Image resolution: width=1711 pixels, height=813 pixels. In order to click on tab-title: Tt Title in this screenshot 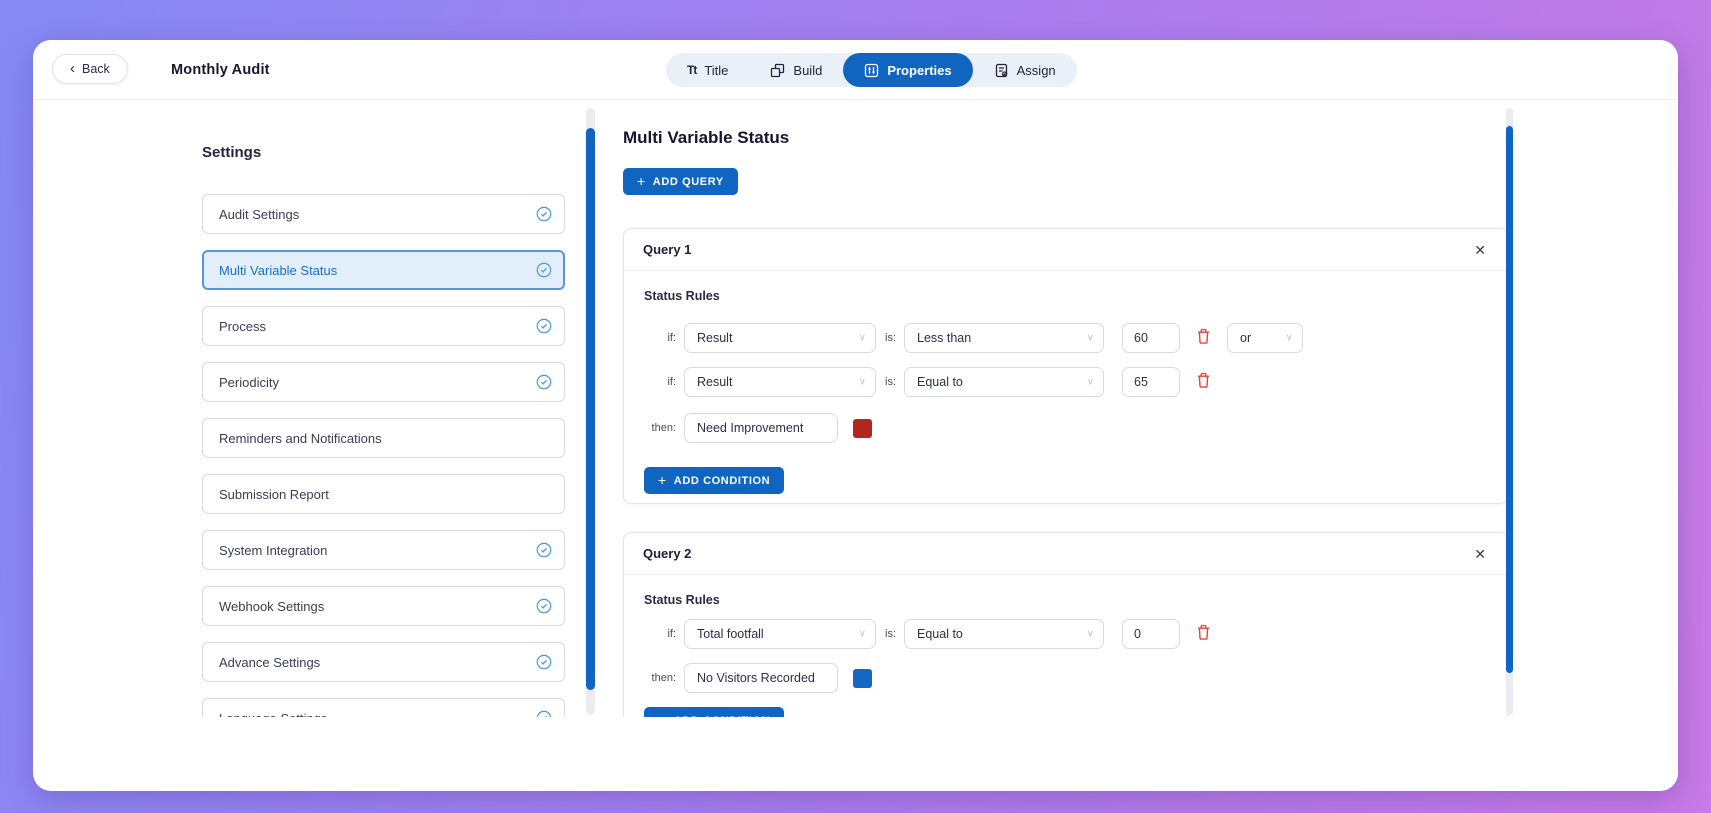, I will do `click(707, 70)`.